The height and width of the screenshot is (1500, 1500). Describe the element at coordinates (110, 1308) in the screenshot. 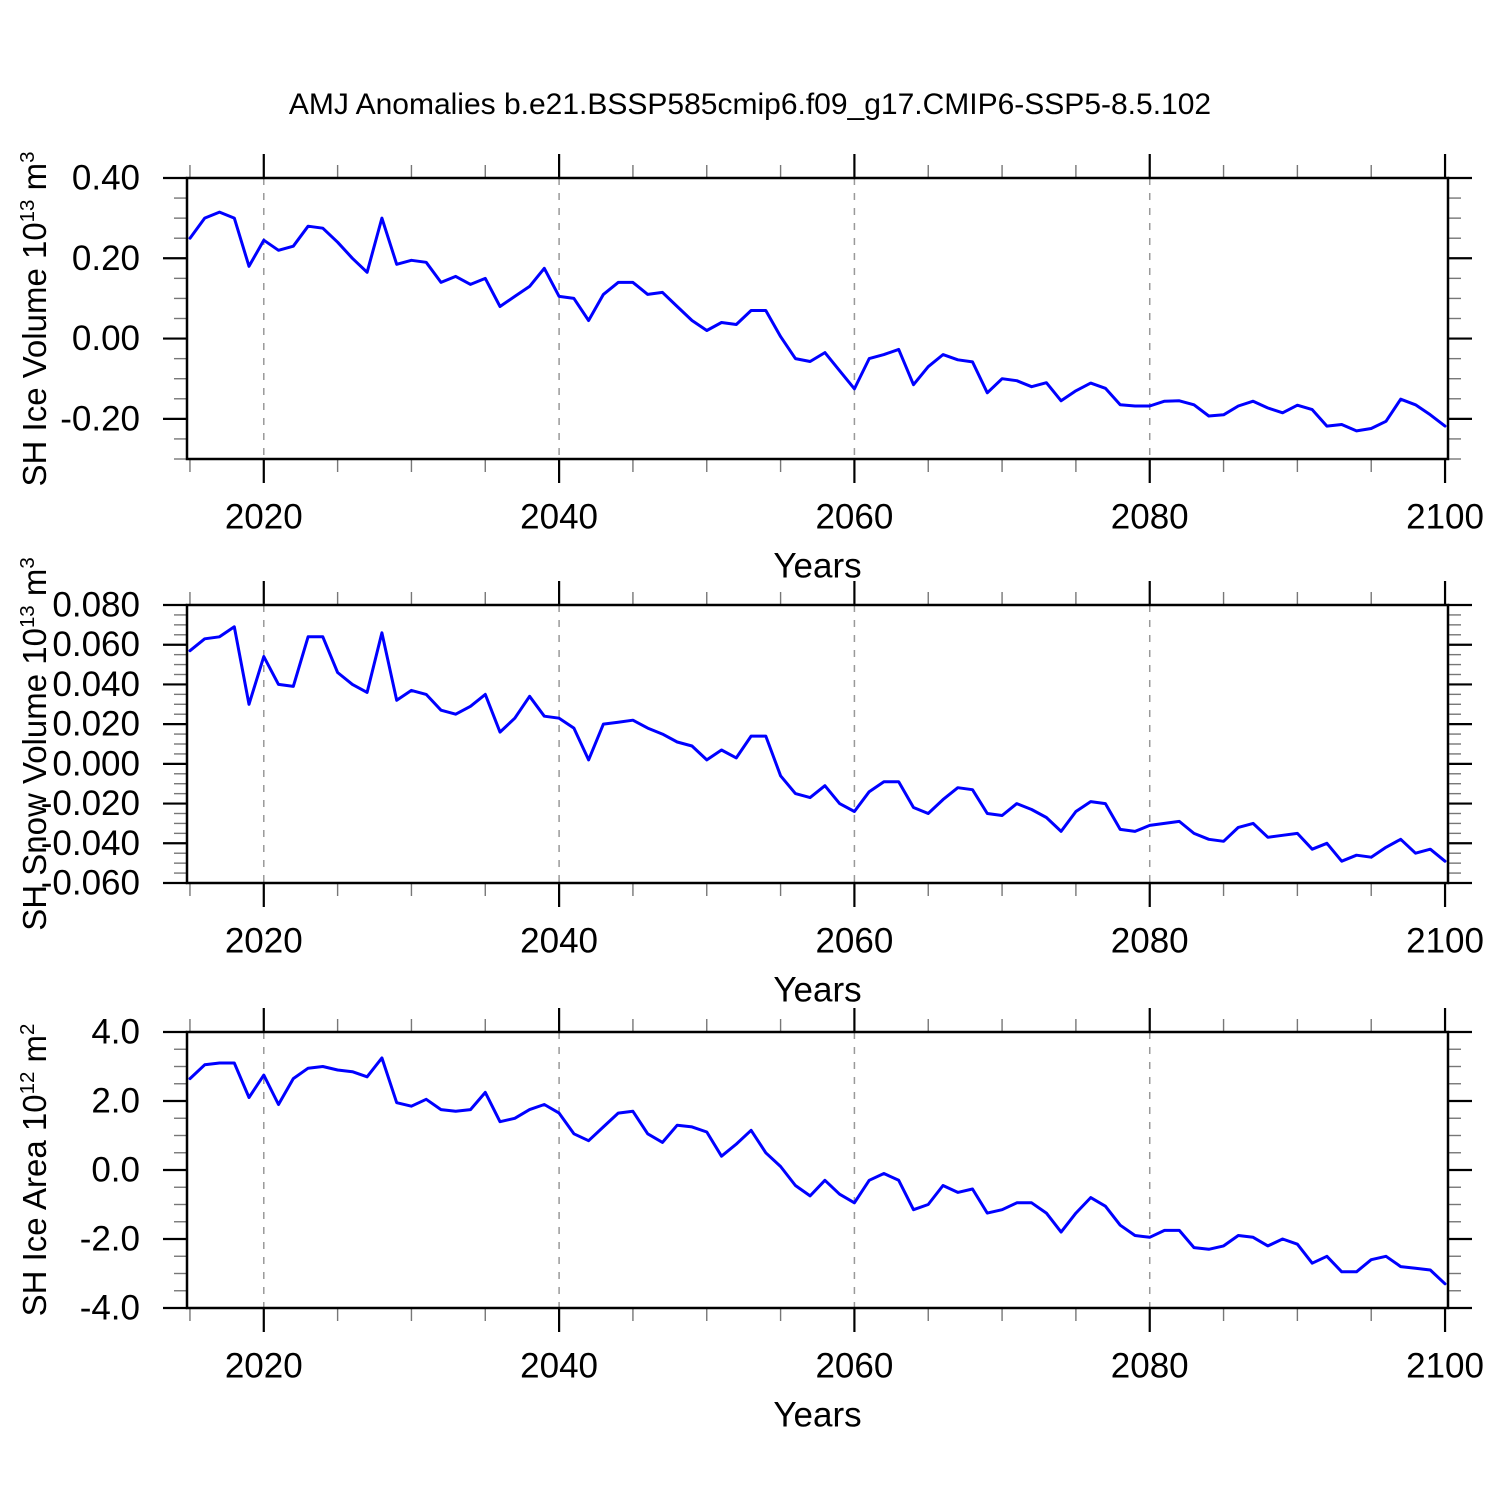

I see `y-tick-label: -4.0` at that location.